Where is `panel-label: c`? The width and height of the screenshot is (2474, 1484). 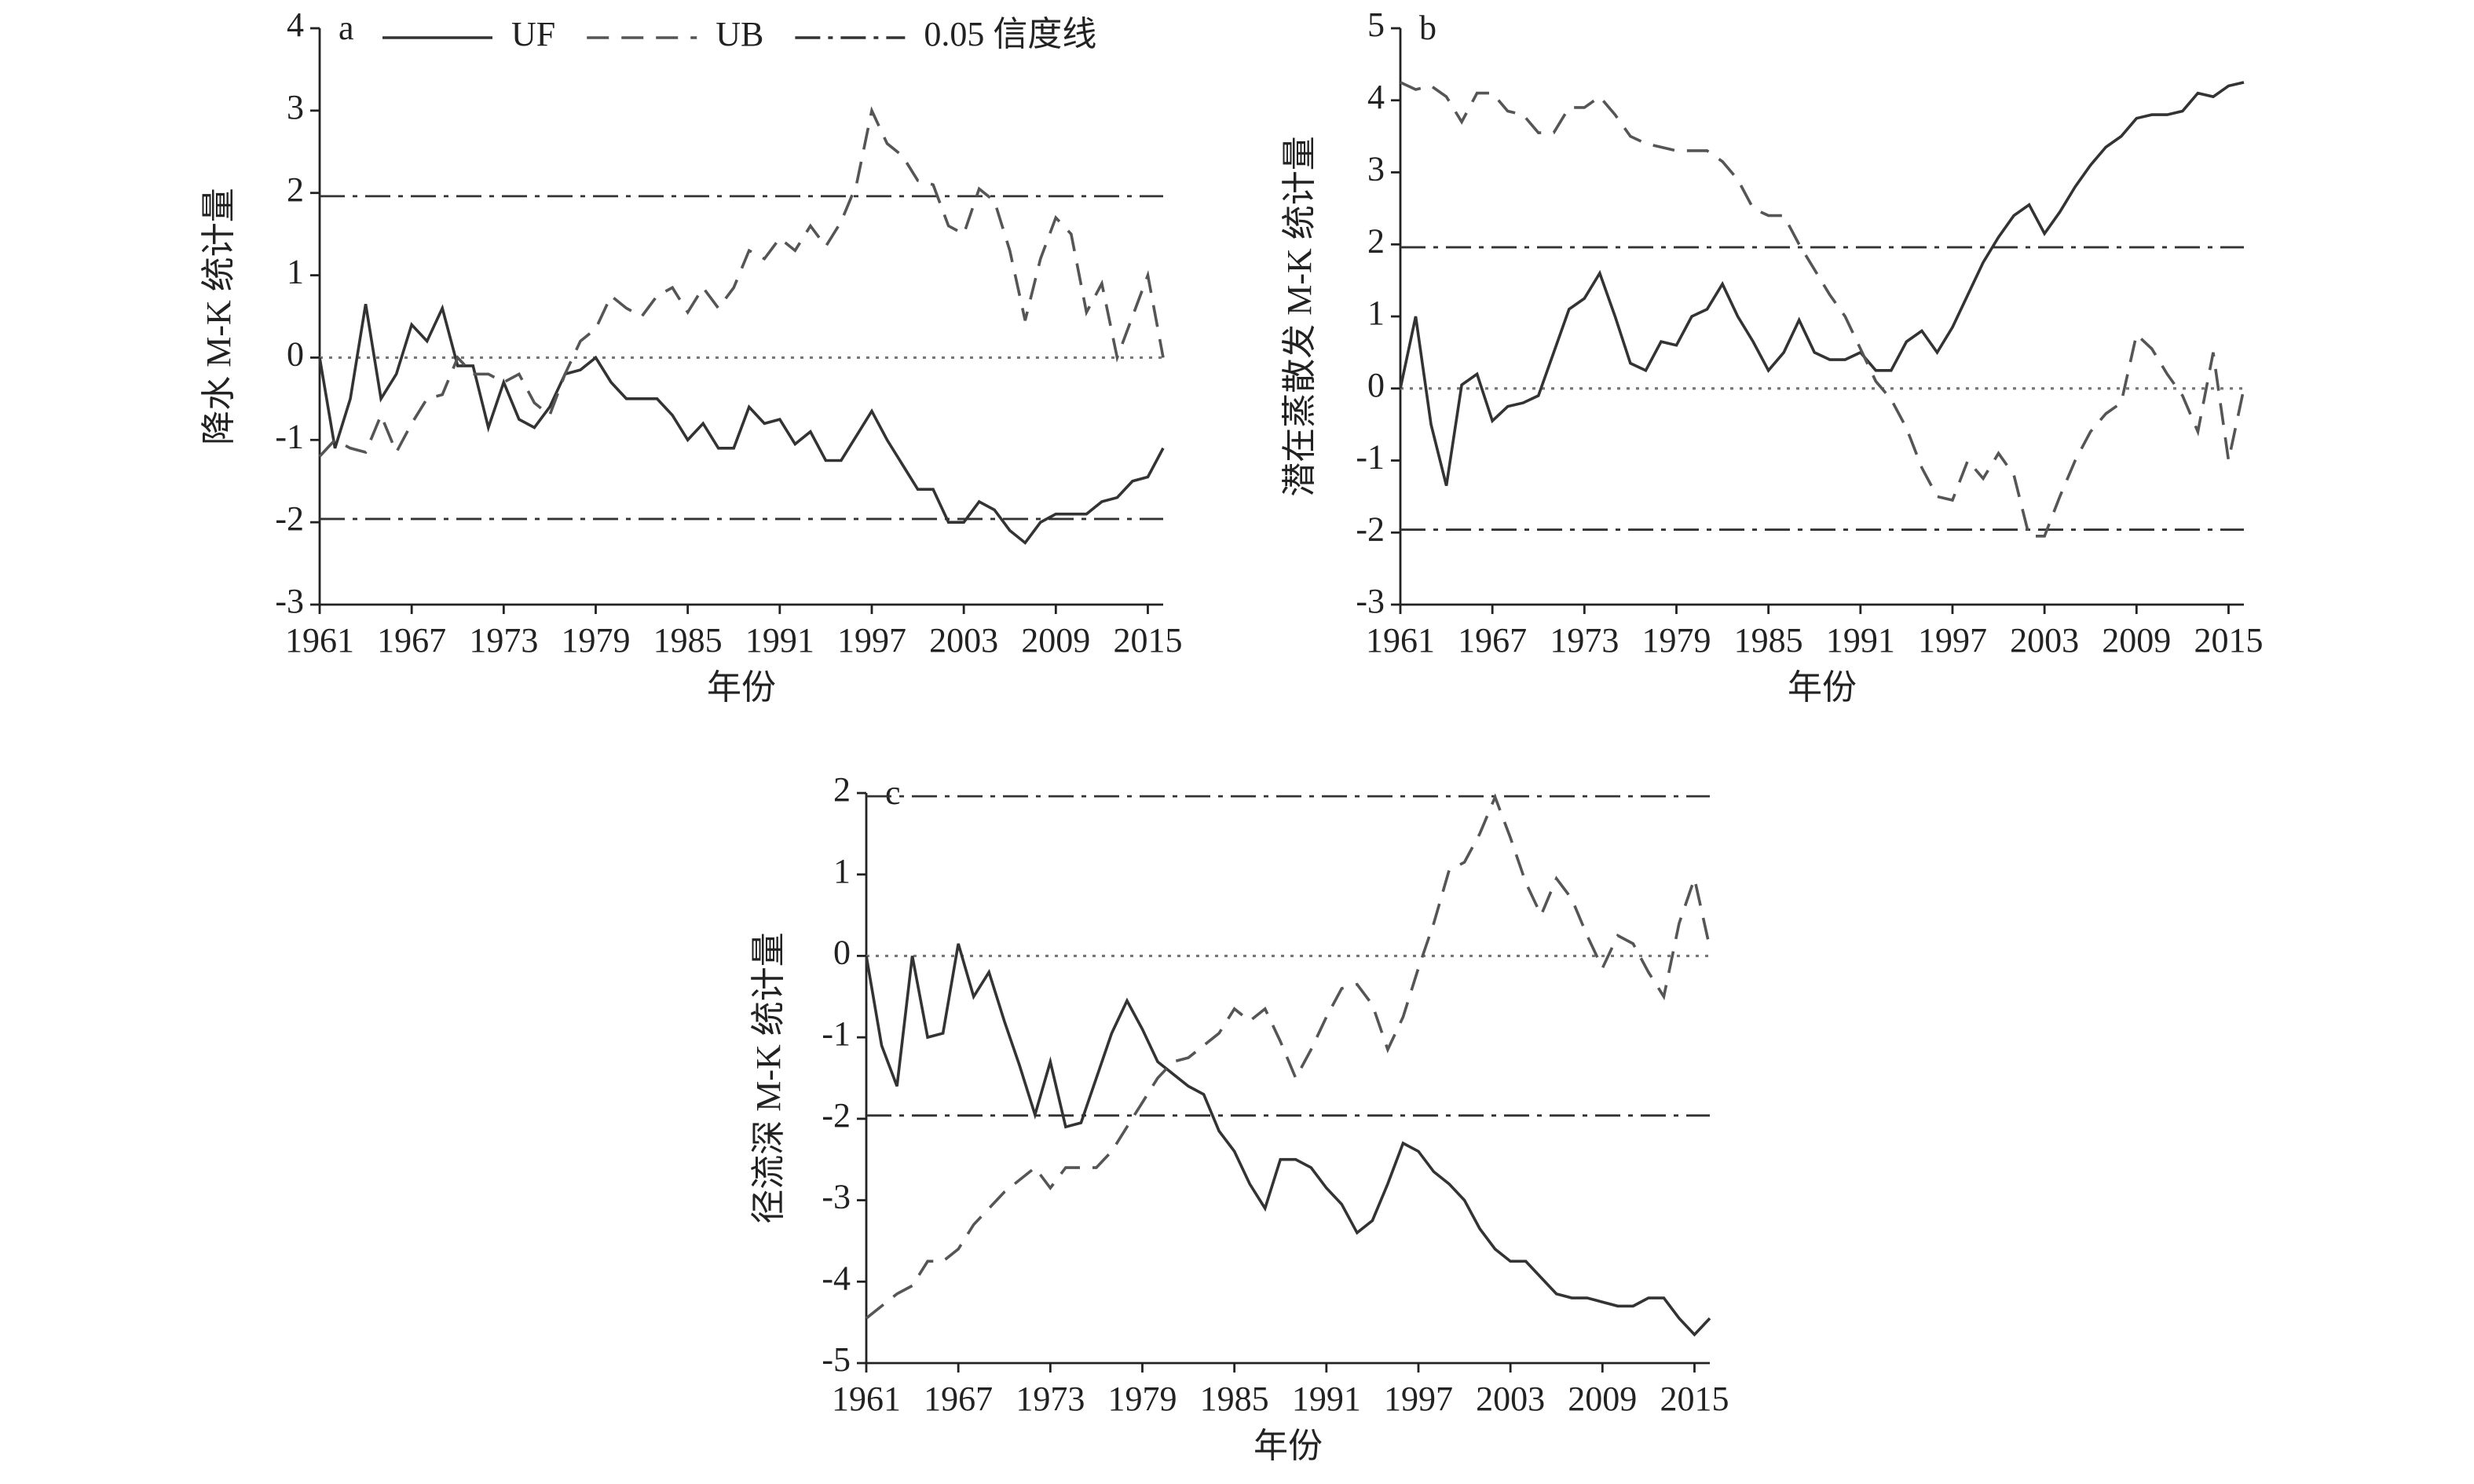 panel-label: c is located at coordinates (893, 793).